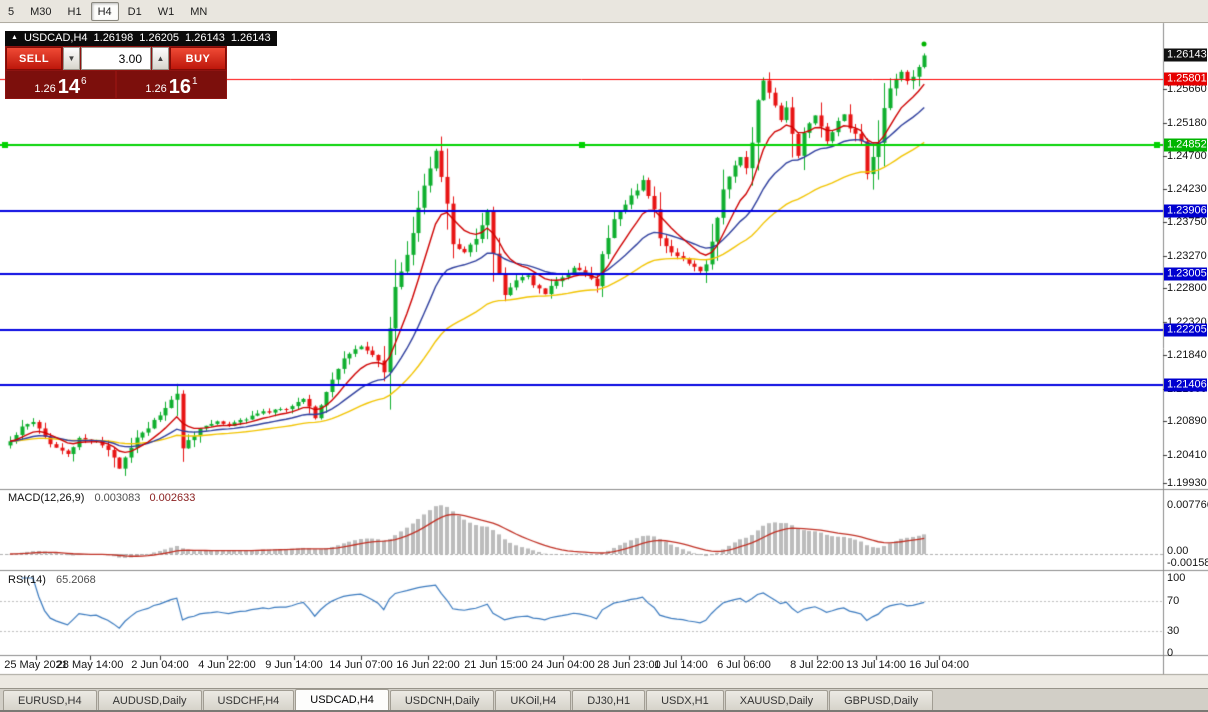 The image size is (1208, 712). What do you see at coordinates (75, 580) in the screenshot?
I see `rsi-value: 65.2068` at bounding box center [75, 580].